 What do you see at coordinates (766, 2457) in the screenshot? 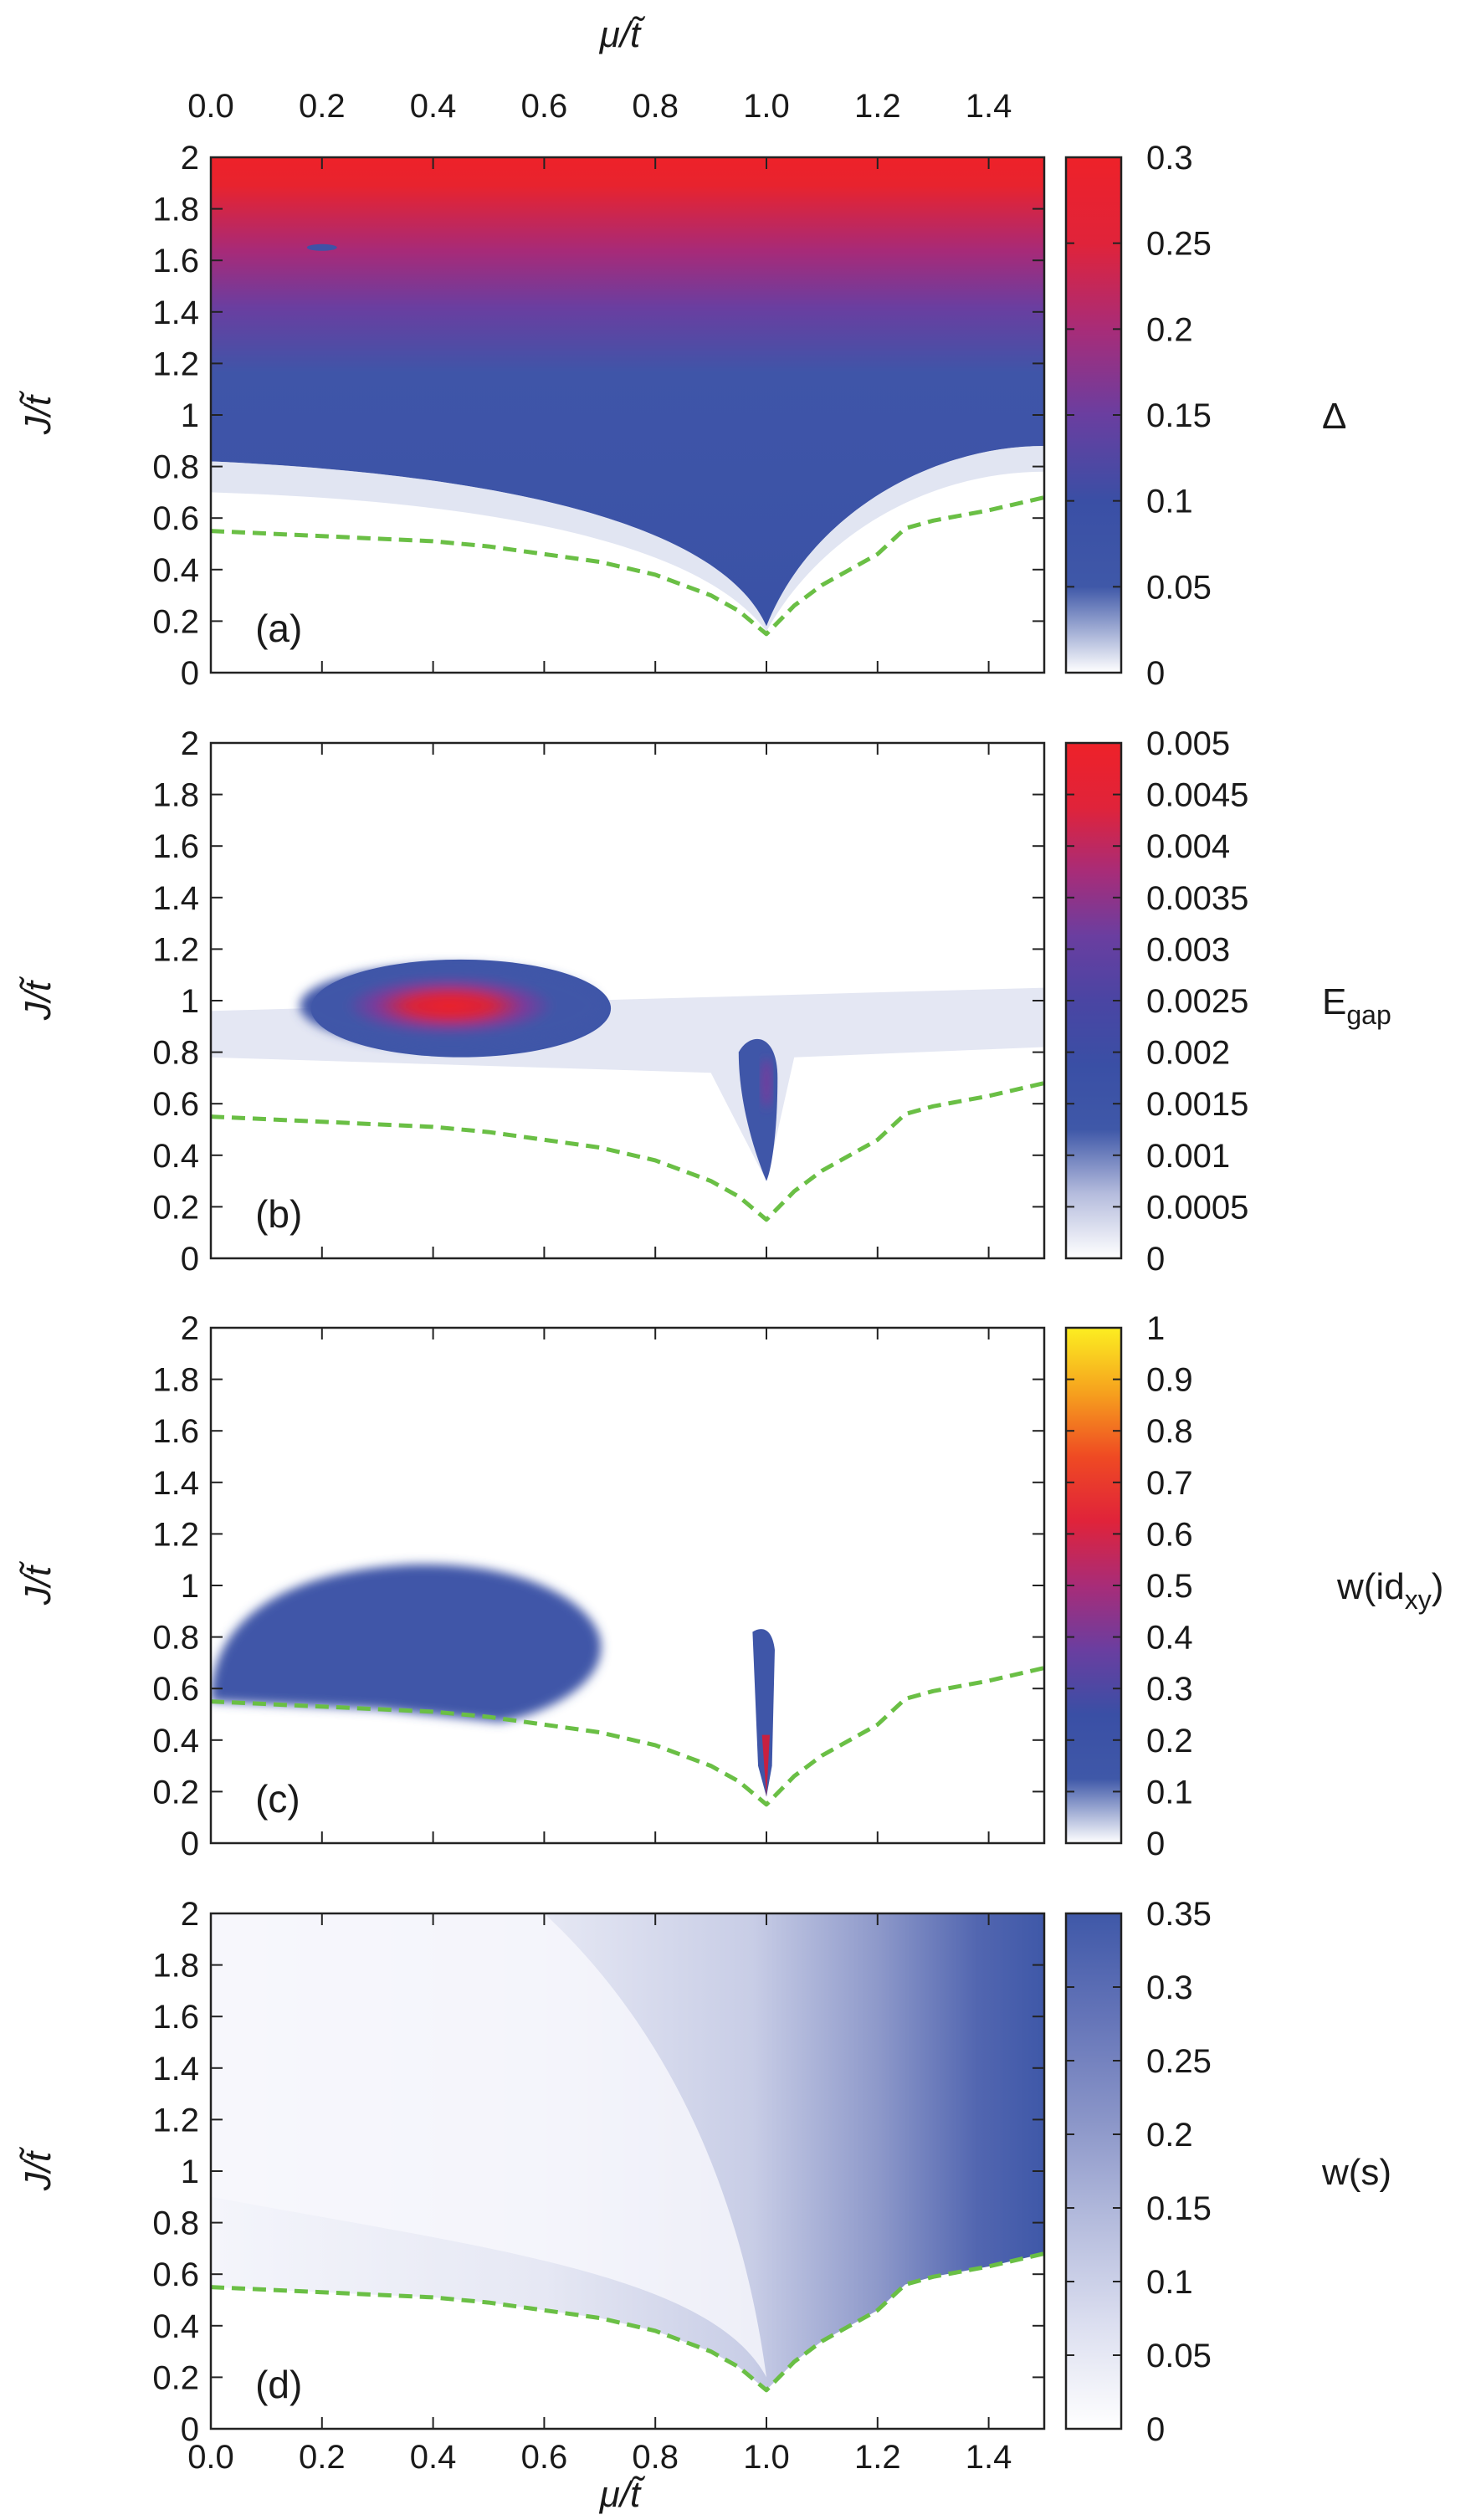
I see `x-tick-label-bottom: 1.0` at bounding box center [766, 2457].